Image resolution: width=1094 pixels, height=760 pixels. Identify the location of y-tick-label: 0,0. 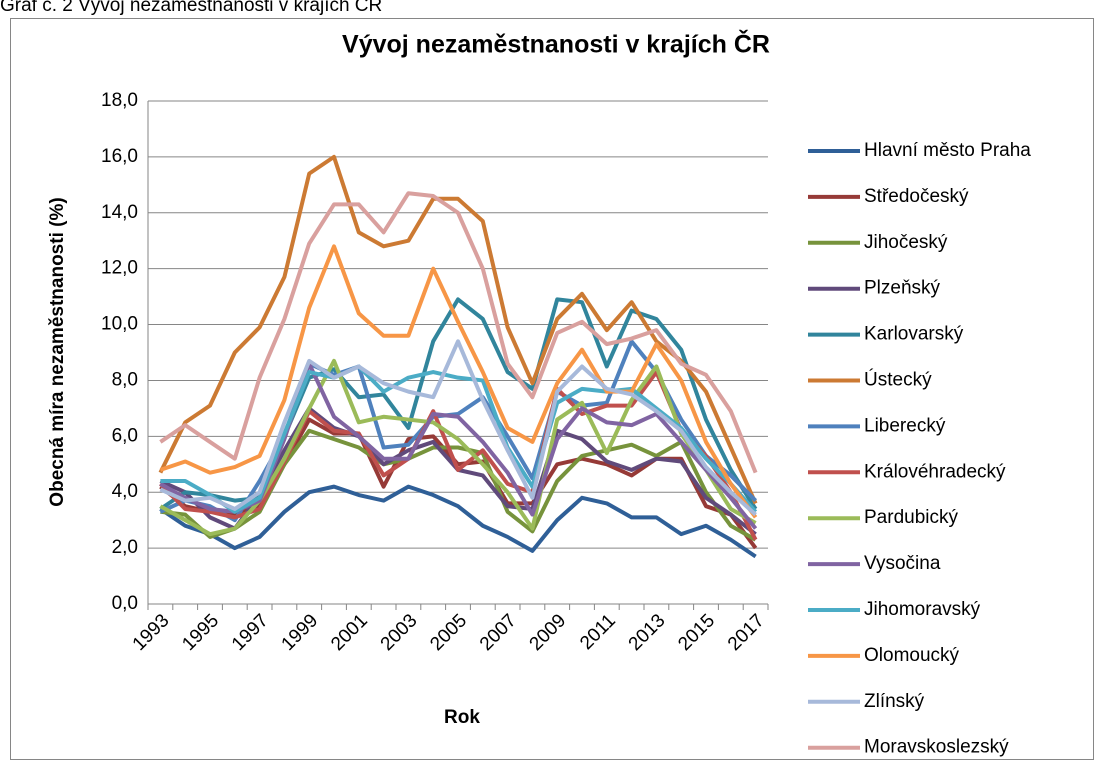
(125, 603).